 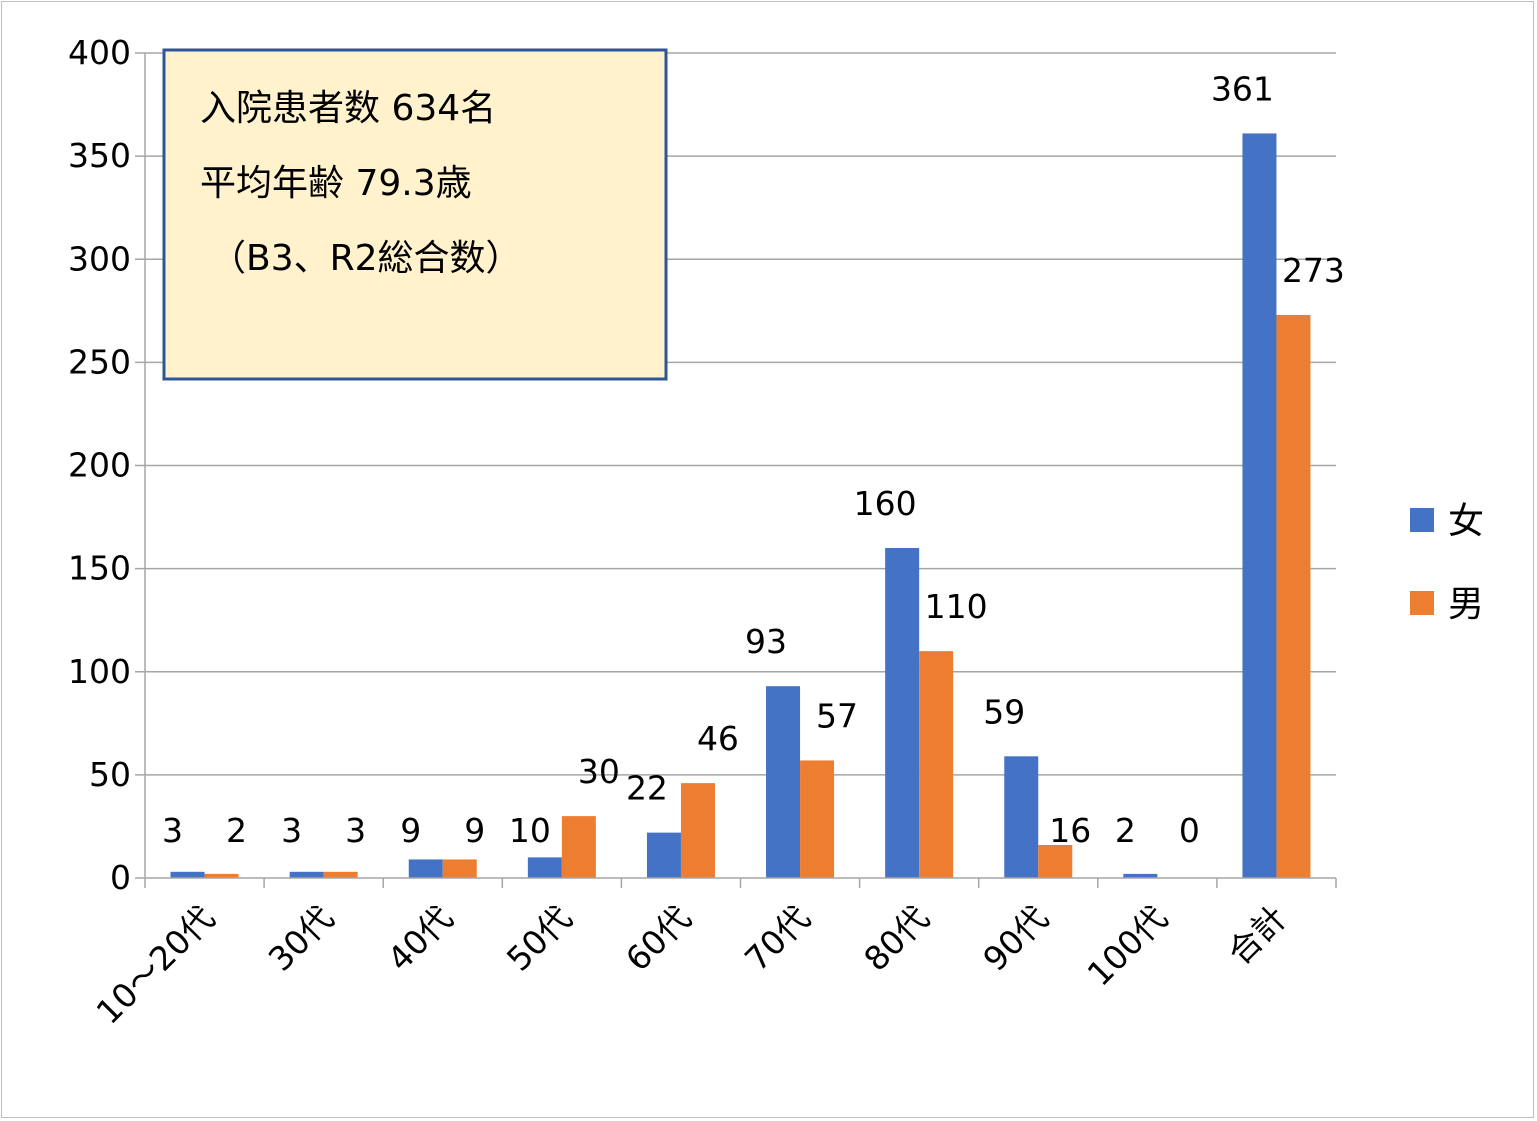 I want to click on category-label: 50代, so click(x=539, y=938).